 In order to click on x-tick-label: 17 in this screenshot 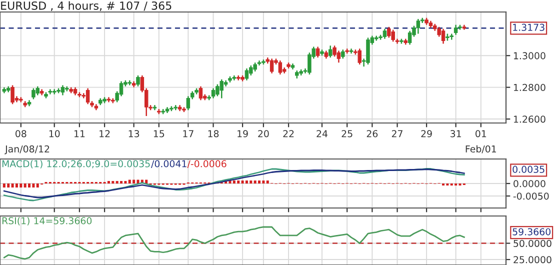, I will do `click(188, 134)`.